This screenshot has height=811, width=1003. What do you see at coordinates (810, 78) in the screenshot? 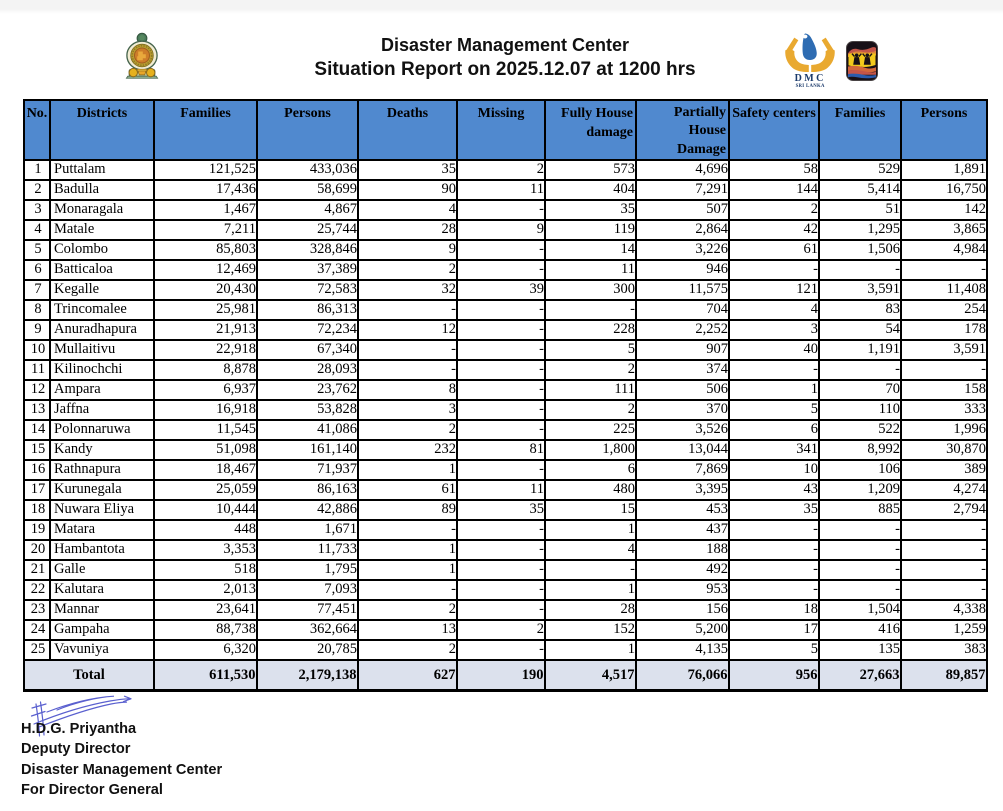
I see `svg-text: DMC` at bounding box center [810, 78].